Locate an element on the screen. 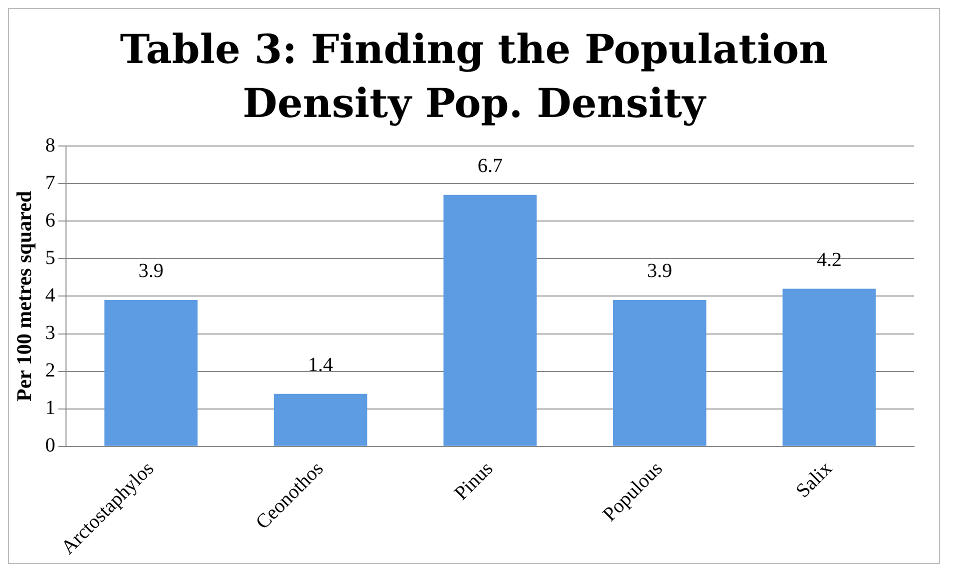  x-tick-label: Salix is located at coordinates (814, 480).